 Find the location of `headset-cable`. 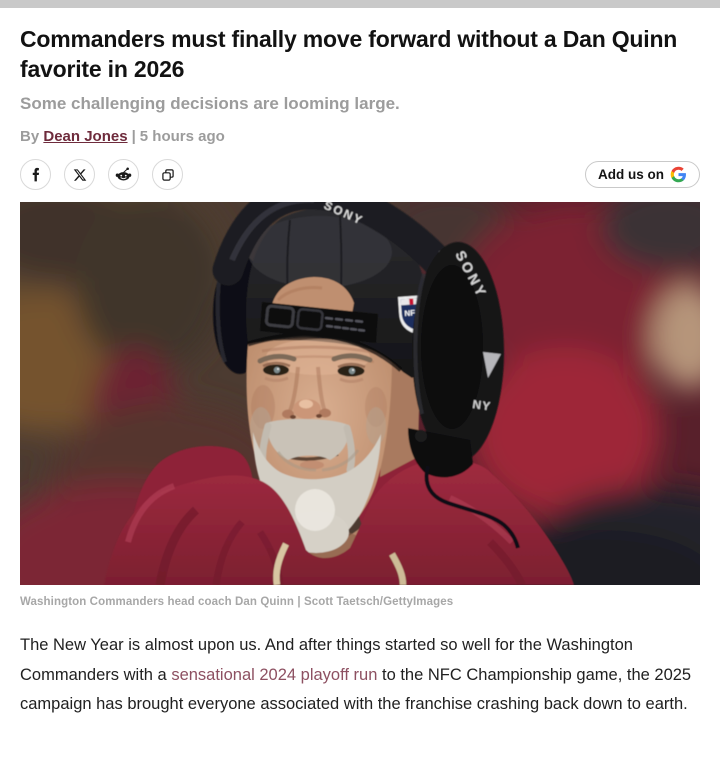

headset-cable is located at coordinates (472, 507).